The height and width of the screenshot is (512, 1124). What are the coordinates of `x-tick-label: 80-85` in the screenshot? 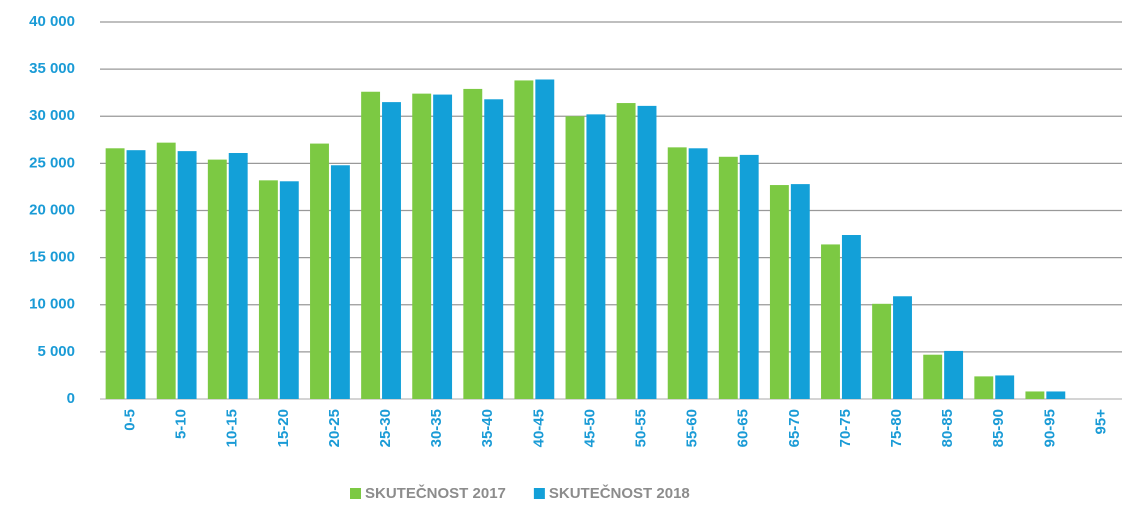 It's located at (947, 428).